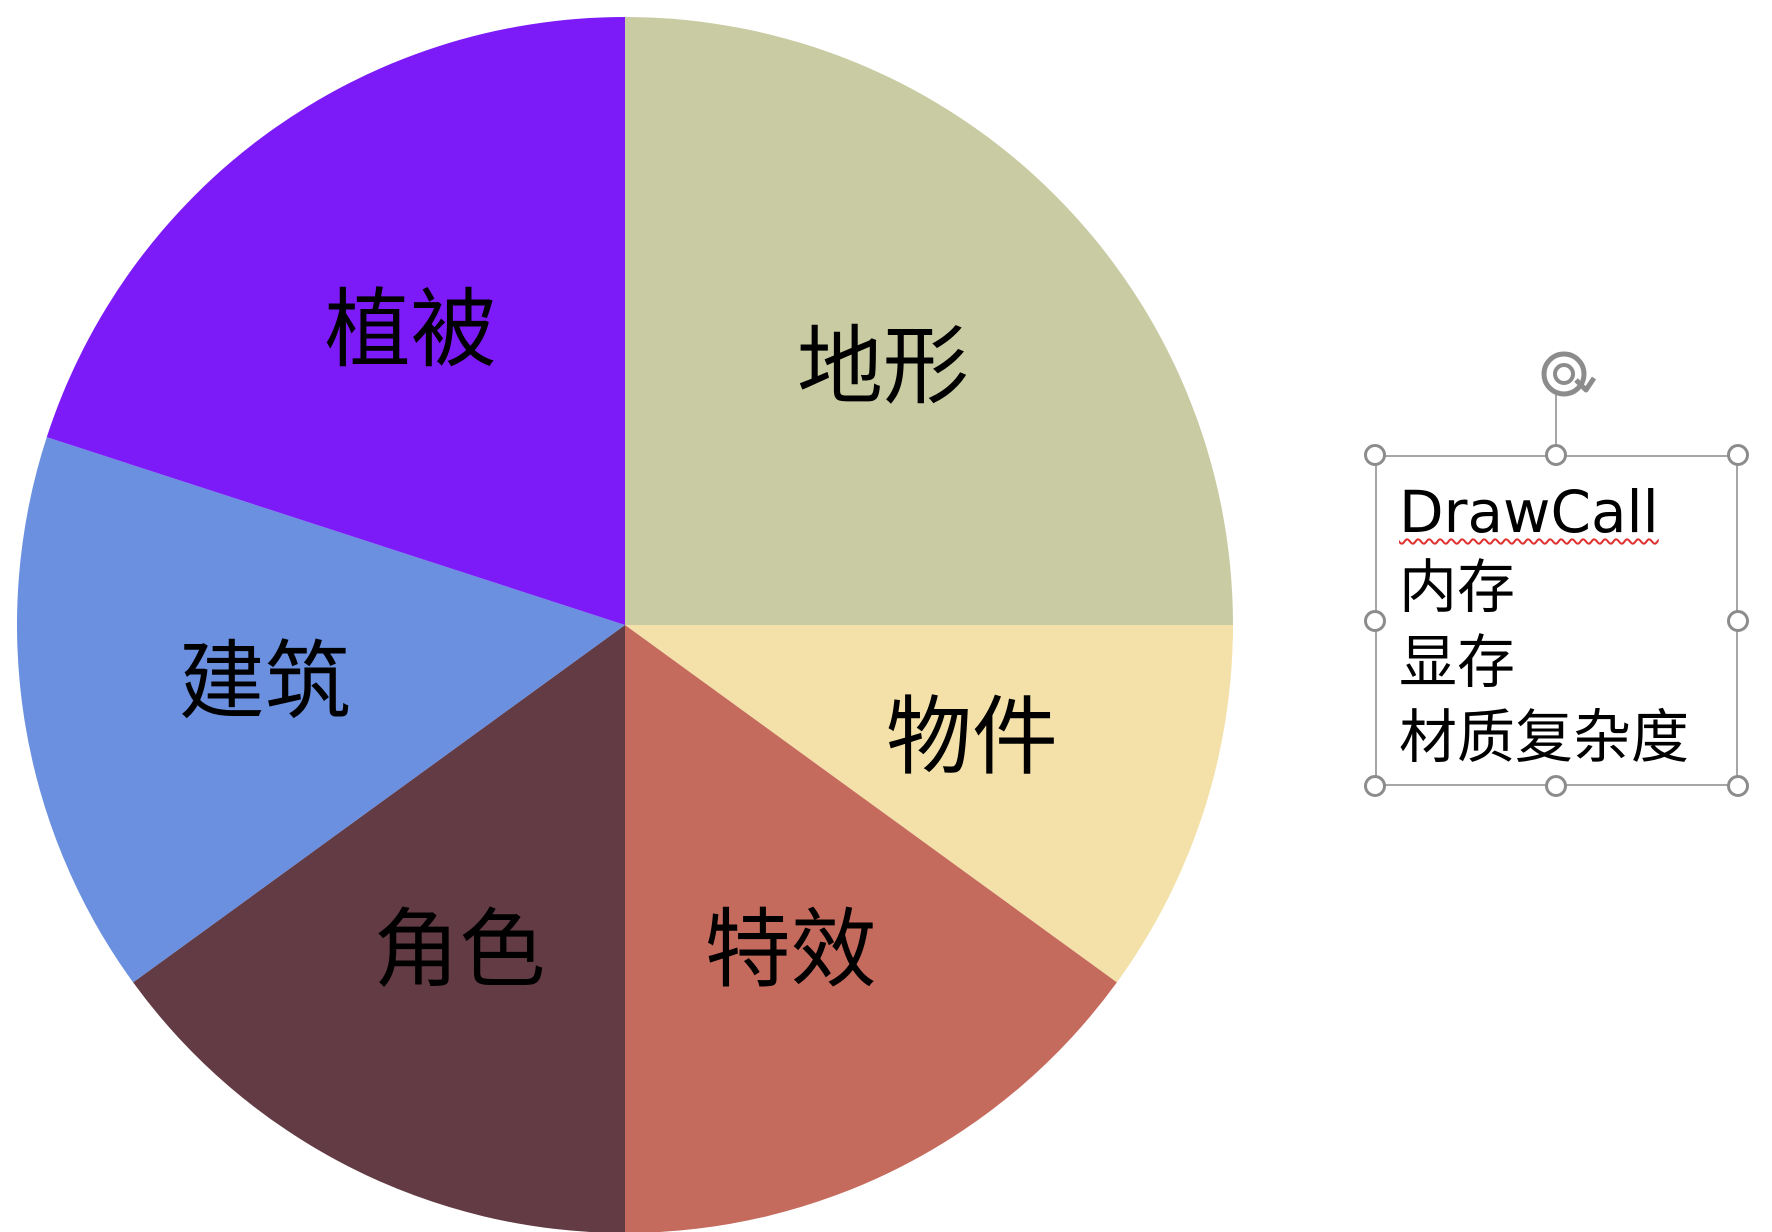  Describe the element at coordinates (1375, 621) in the screenshot. I see `resize-handle-middle-left` at that location.